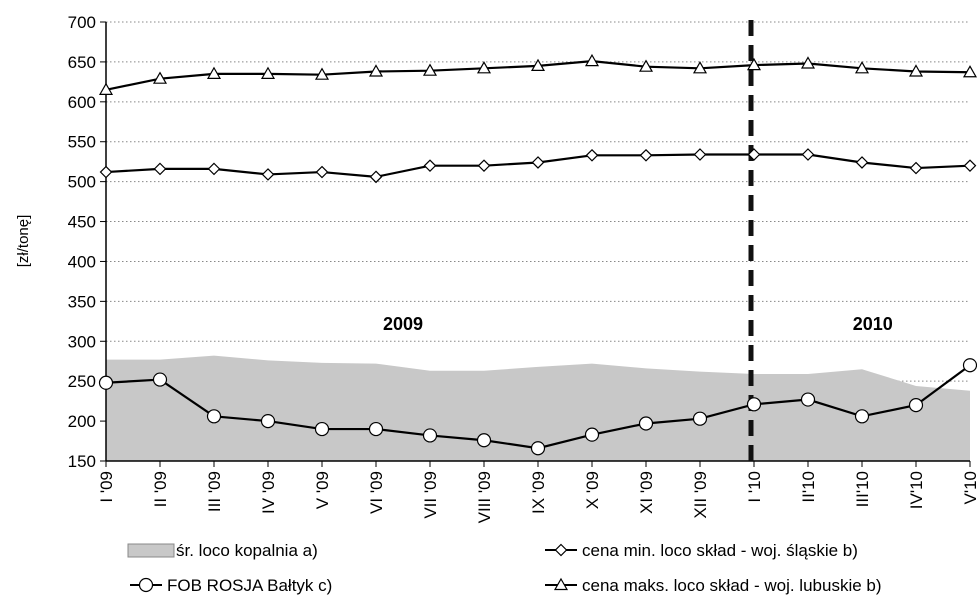 The height and width of the screenshot is (611, 977). I want to click on x-tick-label: IV'10, so click(916, 490).